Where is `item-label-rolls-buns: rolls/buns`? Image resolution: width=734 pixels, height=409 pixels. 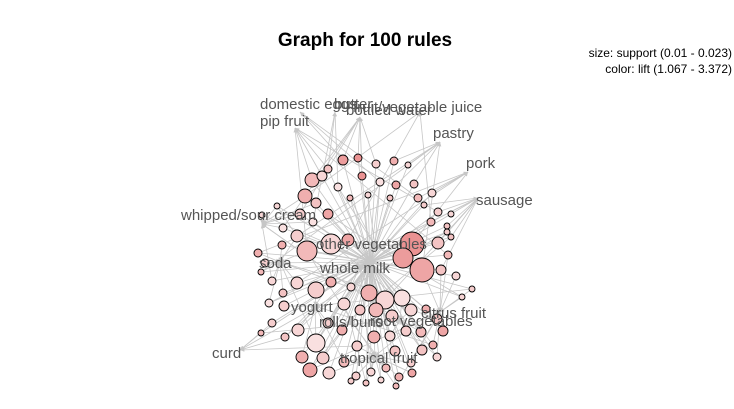 item-label-rolls-buns: rolls/buns is located at coordinates (351, 322).